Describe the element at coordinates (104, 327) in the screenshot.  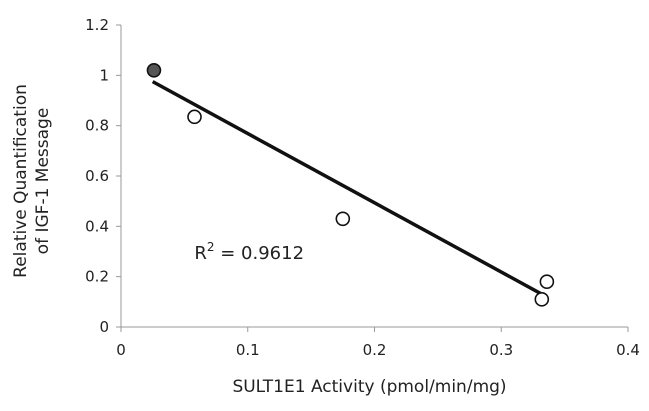
I see `y-tick-label: 0` at that location.